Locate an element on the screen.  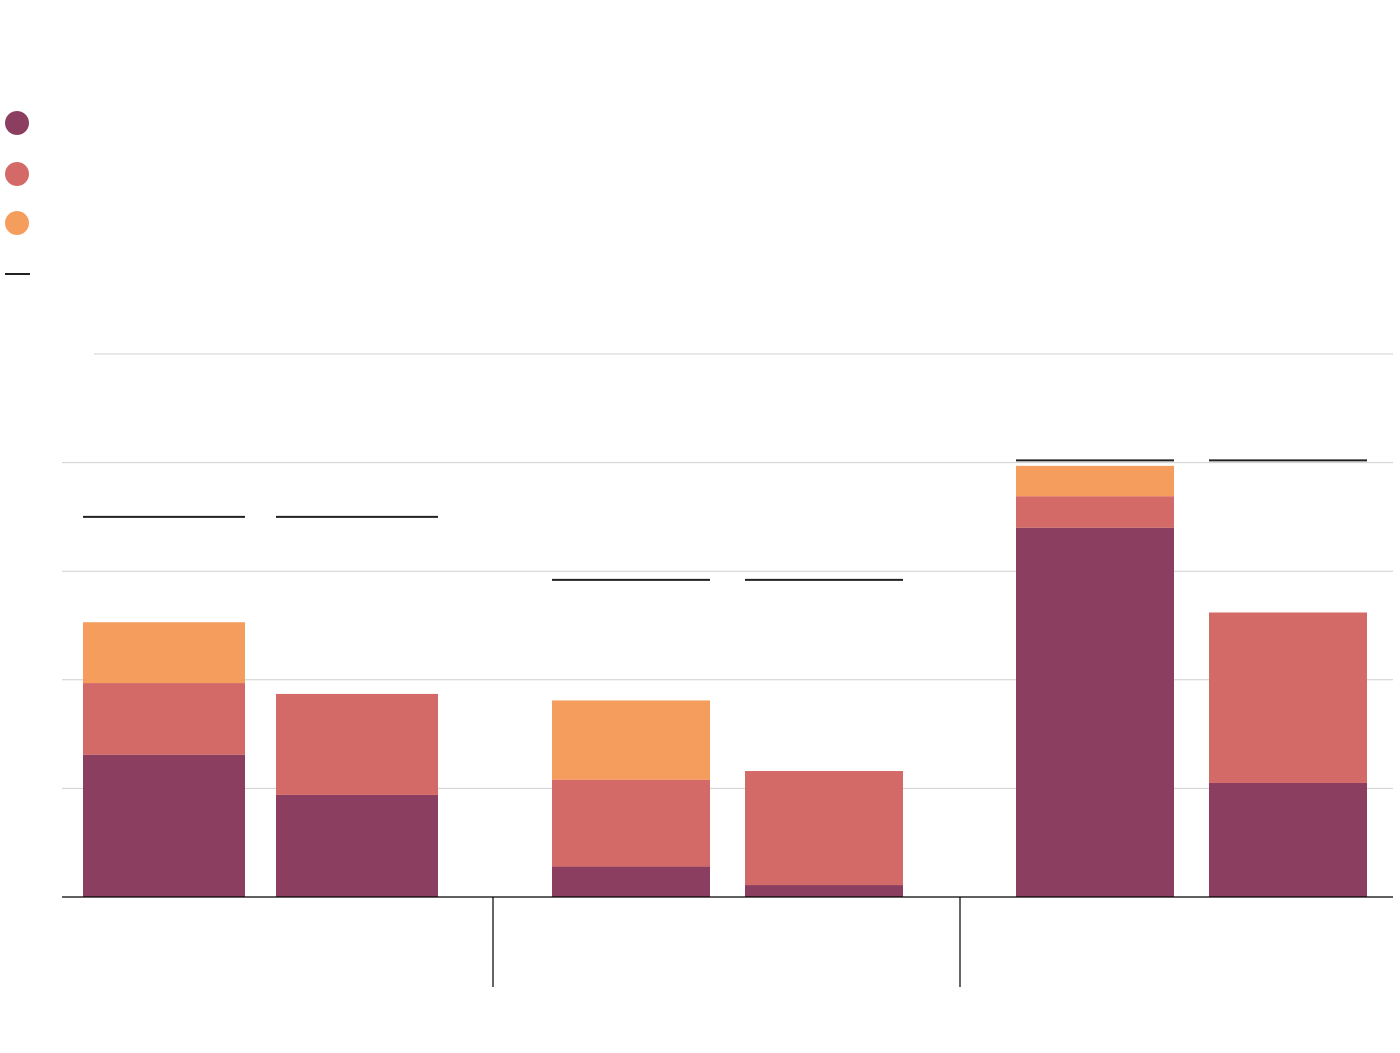
target-lines is located at coordinates (725, 520).